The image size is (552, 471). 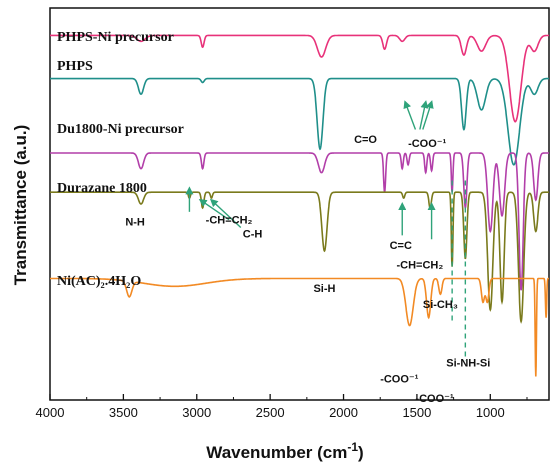 What do you see at coordinates (115, 37) in the screenshot?
I see `series-label-1: PHPS-Ni precursor` at bounding box center [115, 37].